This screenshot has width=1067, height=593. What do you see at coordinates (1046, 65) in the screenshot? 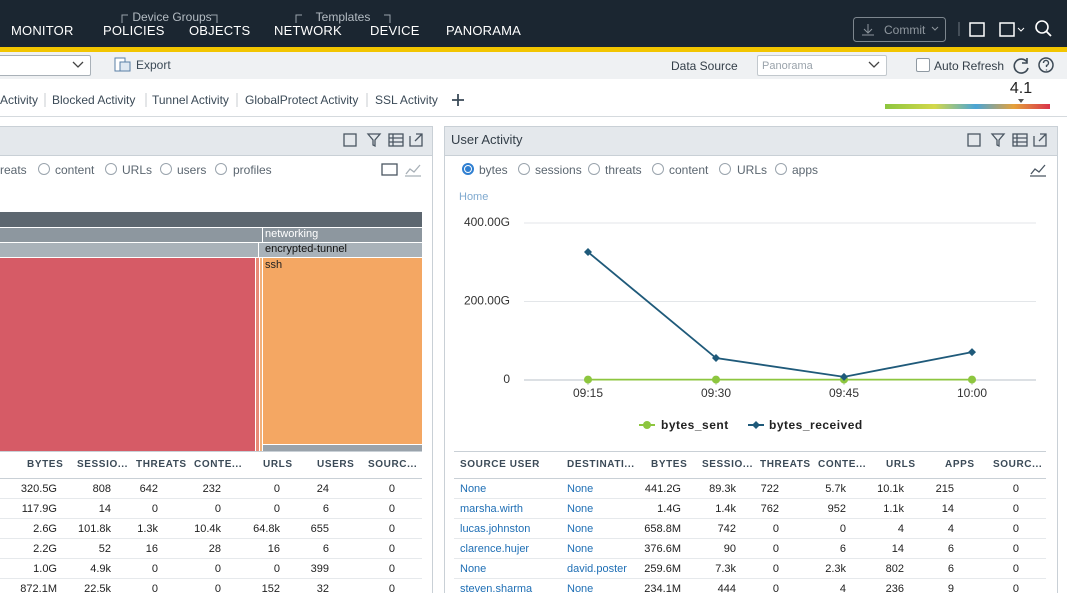
I see `help-icon` at bounding box center [1046, 65].